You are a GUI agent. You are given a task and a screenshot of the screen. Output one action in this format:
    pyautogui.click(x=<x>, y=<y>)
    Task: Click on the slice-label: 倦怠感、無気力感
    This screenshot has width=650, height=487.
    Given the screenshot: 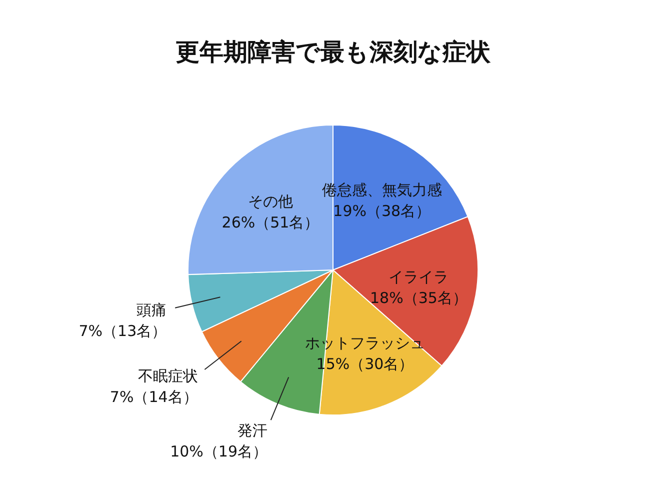 What is the action you would take?
    pyautogui.click(x=382, y=190)
    